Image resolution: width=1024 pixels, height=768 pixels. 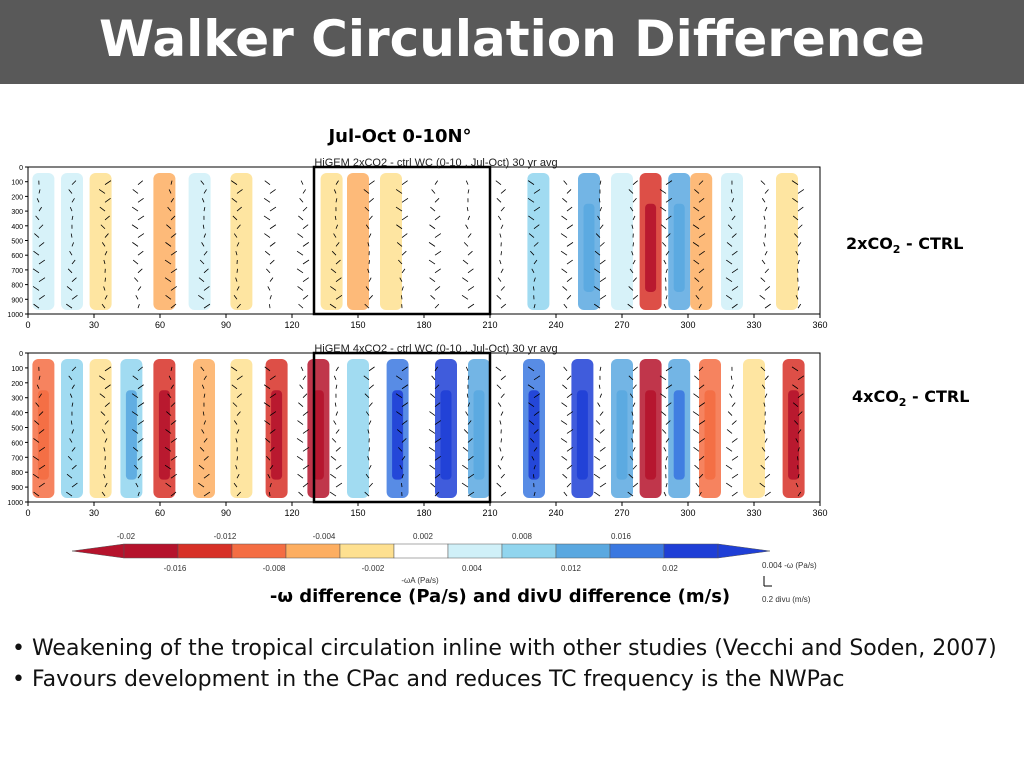 What do you see at coordinates (512, 42) in the screenshot?
I see `title-bar` at bounding box center [512, 42].